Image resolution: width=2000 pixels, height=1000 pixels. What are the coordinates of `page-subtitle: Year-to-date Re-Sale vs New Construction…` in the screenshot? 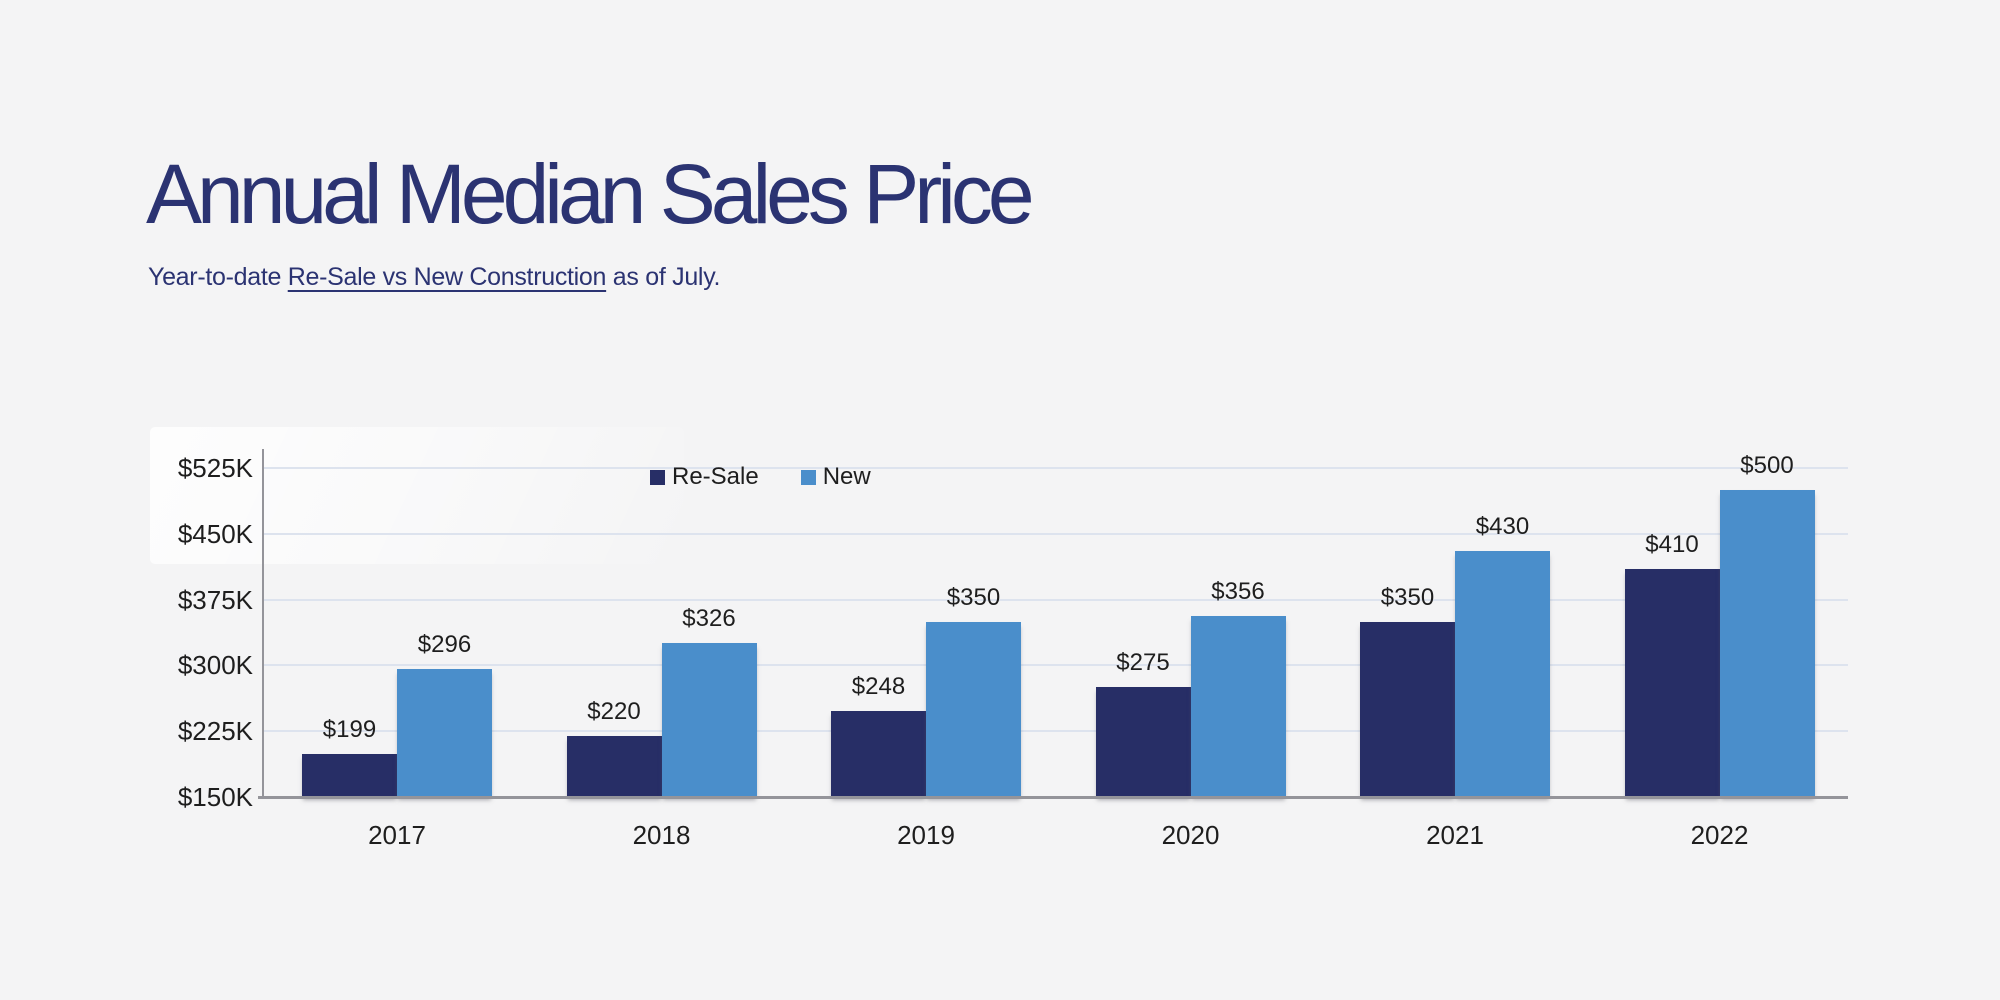 It's located at (434, 277).